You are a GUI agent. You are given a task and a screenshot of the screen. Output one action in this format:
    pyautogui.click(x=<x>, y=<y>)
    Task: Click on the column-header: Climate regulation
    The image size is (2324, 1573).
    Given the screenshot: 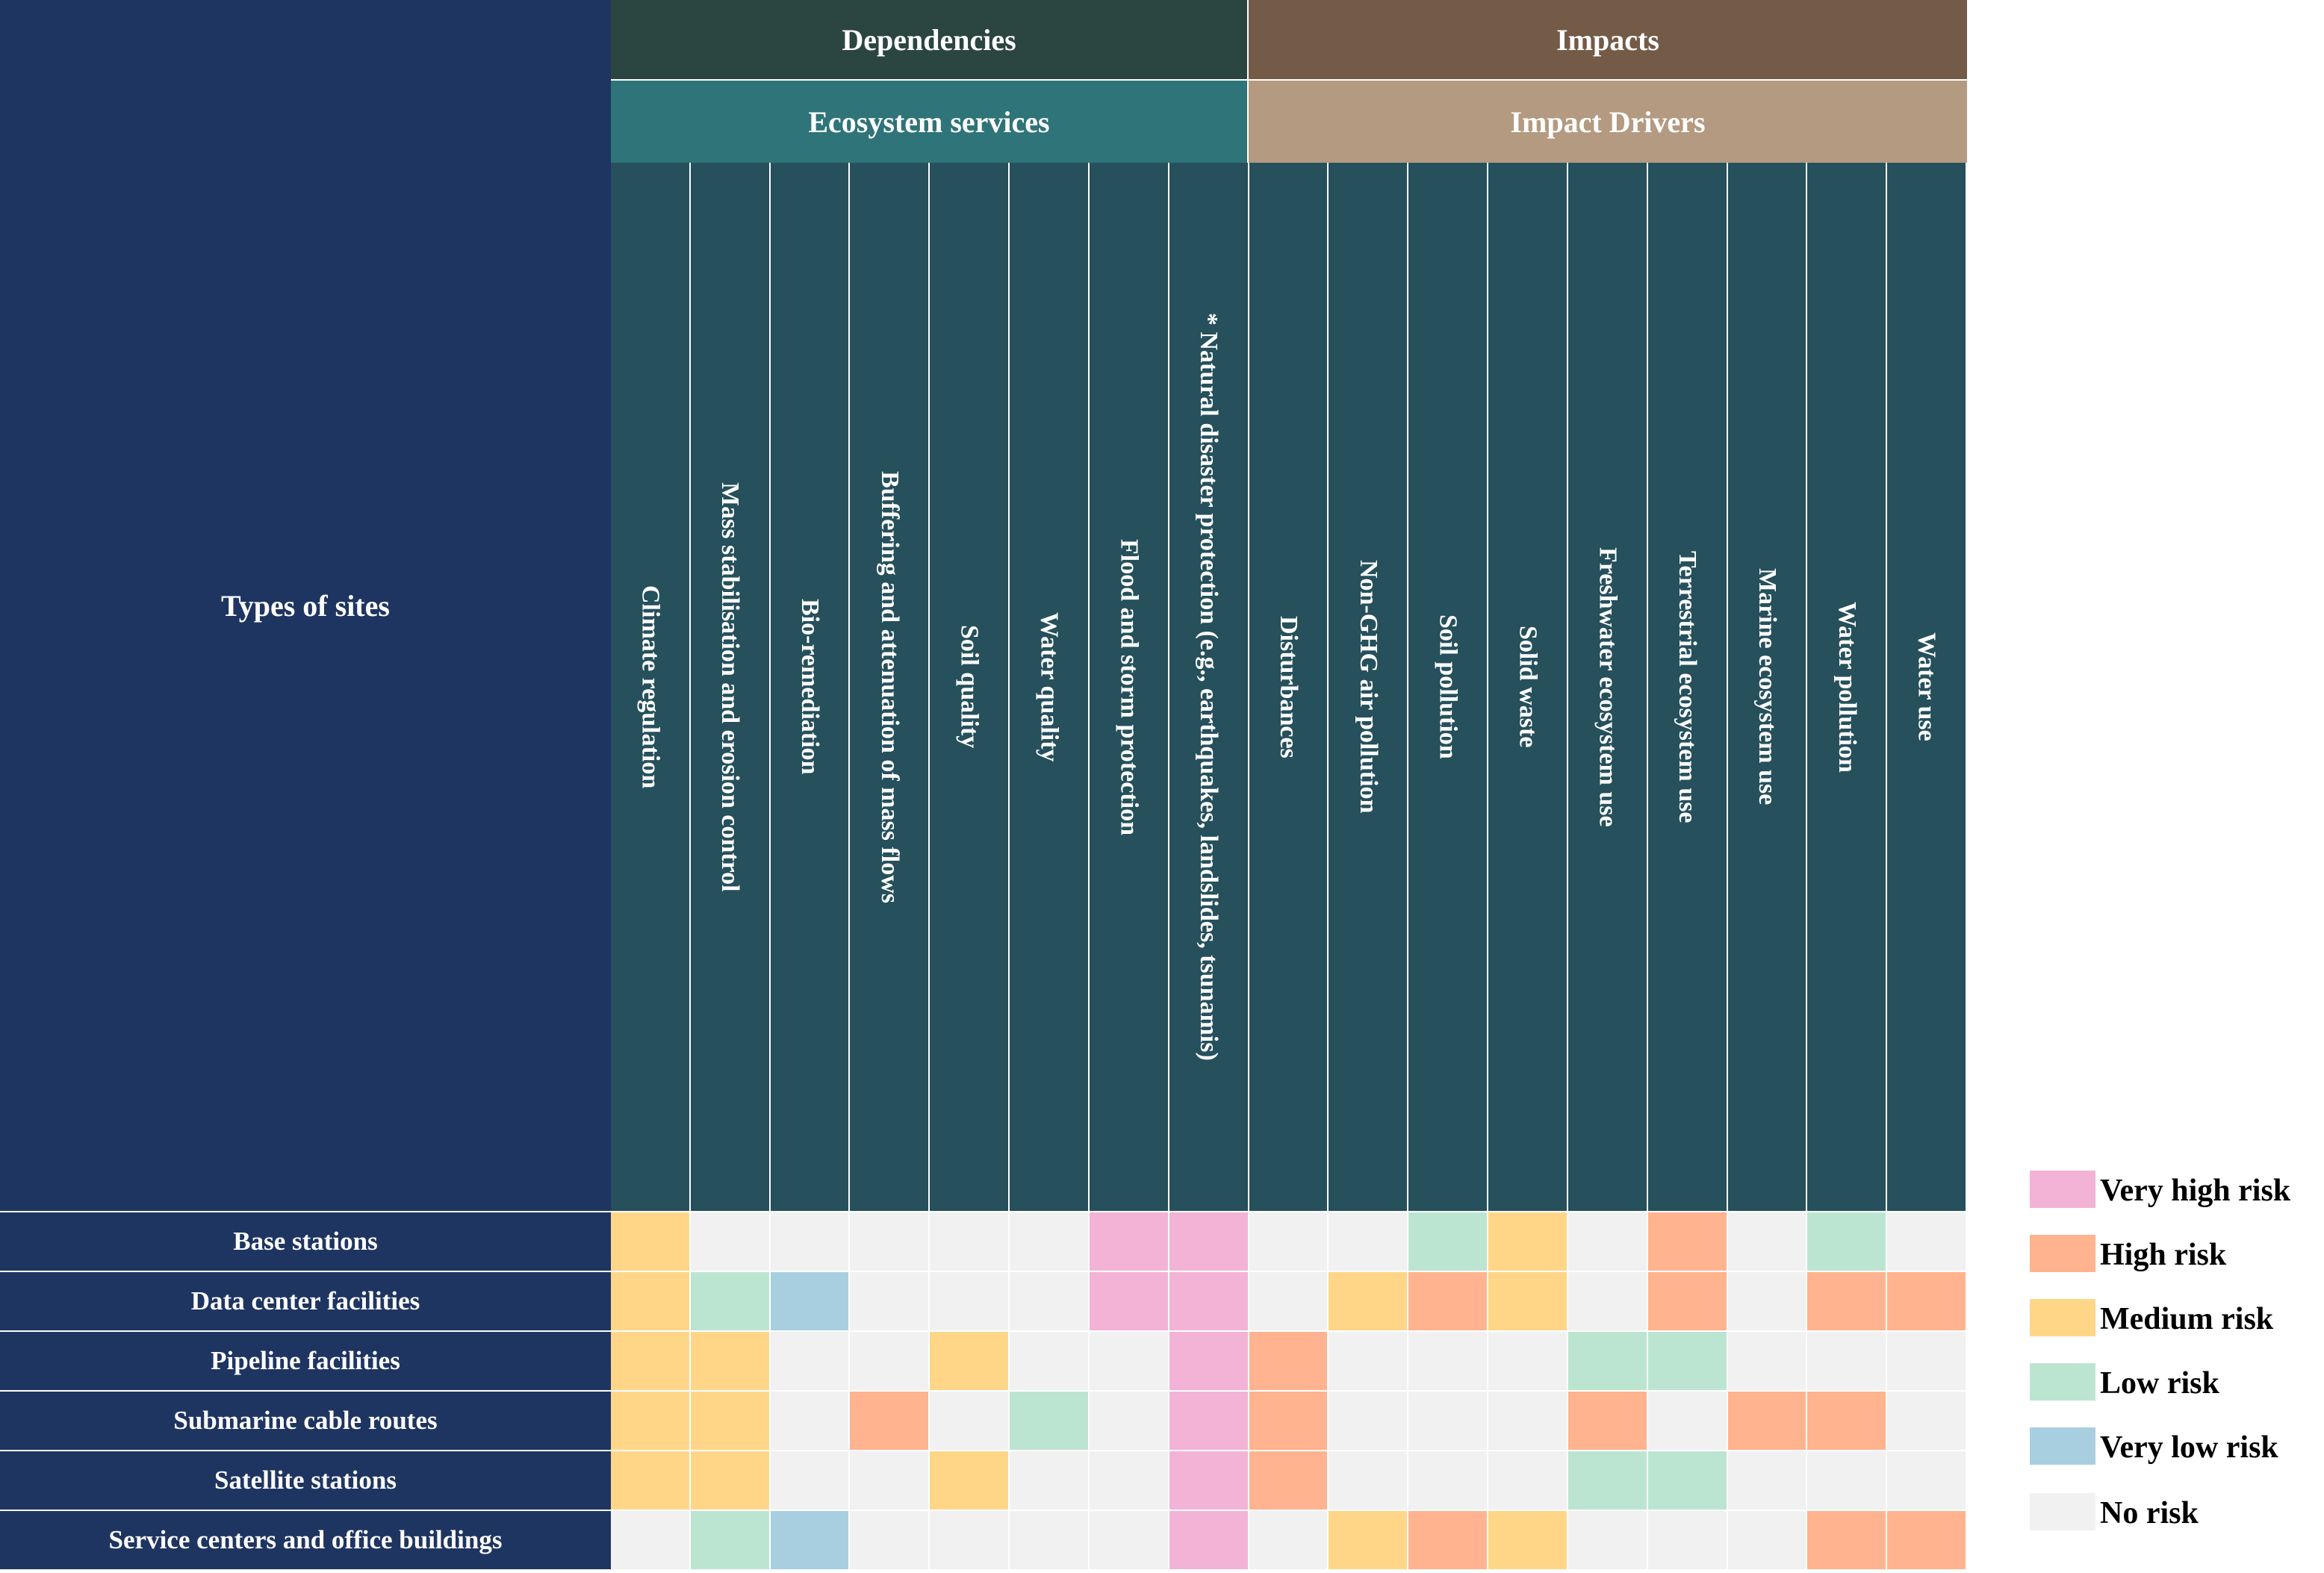 What is the action you would take?
    pyautogui.click(x=651, y=687)
    